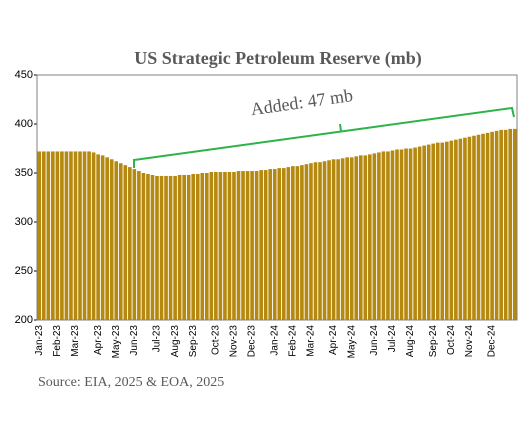 The image size is (530, 442). What do you see at coordinates (340, 127) in the screenshot?
I see `bracket-tip` at bounding box center [340, 127].